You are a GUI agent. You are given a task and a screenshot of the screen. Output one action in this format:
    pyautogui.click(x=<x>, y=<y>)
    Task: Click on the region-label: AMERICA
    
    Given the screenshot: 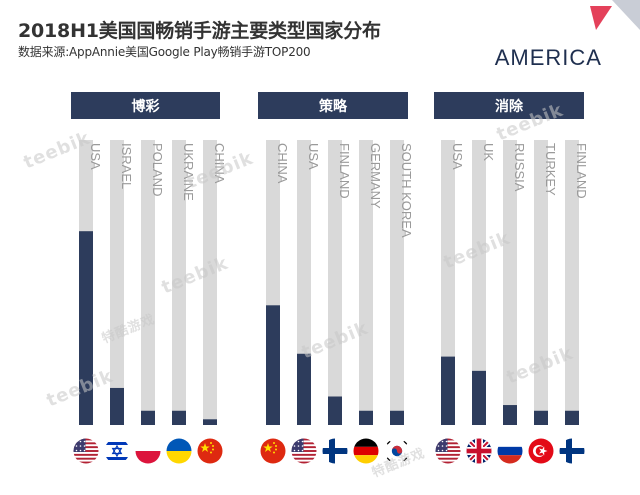 What is the action you would take?
    pyautogui.click(x=548, y=57)
    